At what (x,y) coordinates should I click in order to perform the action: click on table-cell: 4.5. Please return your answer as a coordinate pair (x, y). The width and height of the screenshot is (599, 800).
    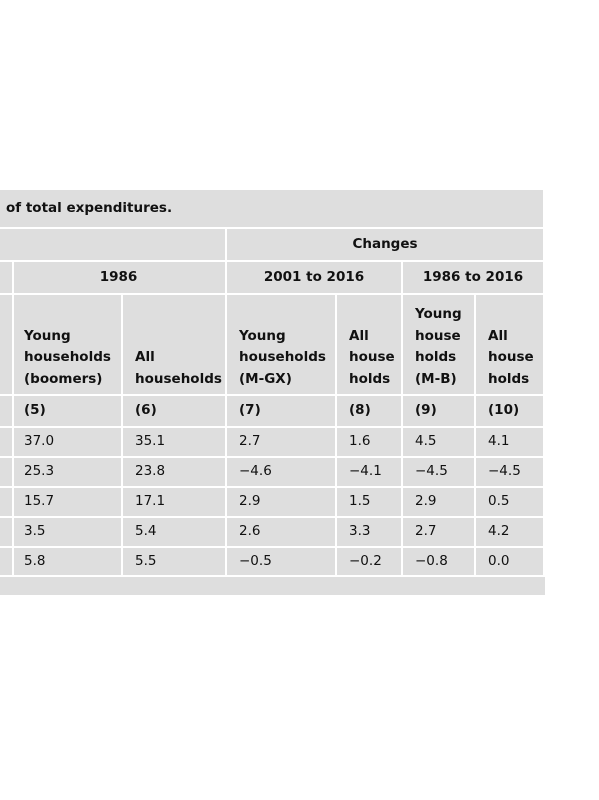
    Looking at the image, I should click on (439, 443).